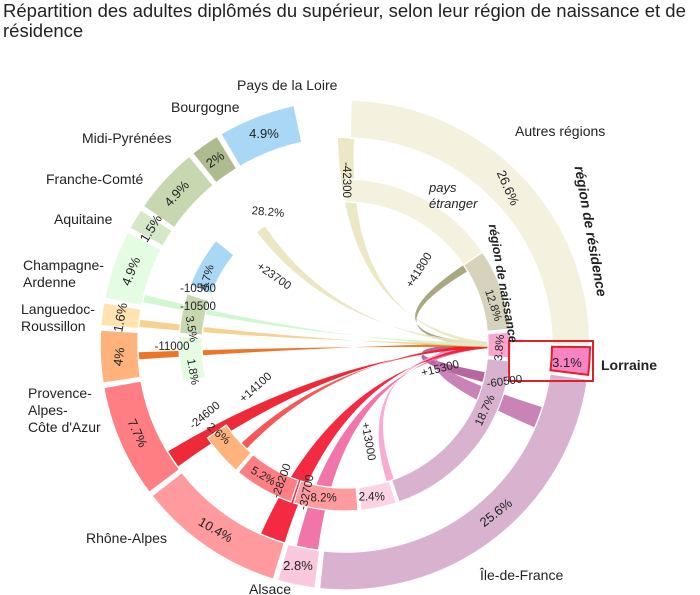 Image resolution: width=700 pixels, height=595 pixels. Describe the element at coordinates (264, 133) in the screenshot. I see `residence-percent-pays-de-la-loire: 4.9%` at that location.